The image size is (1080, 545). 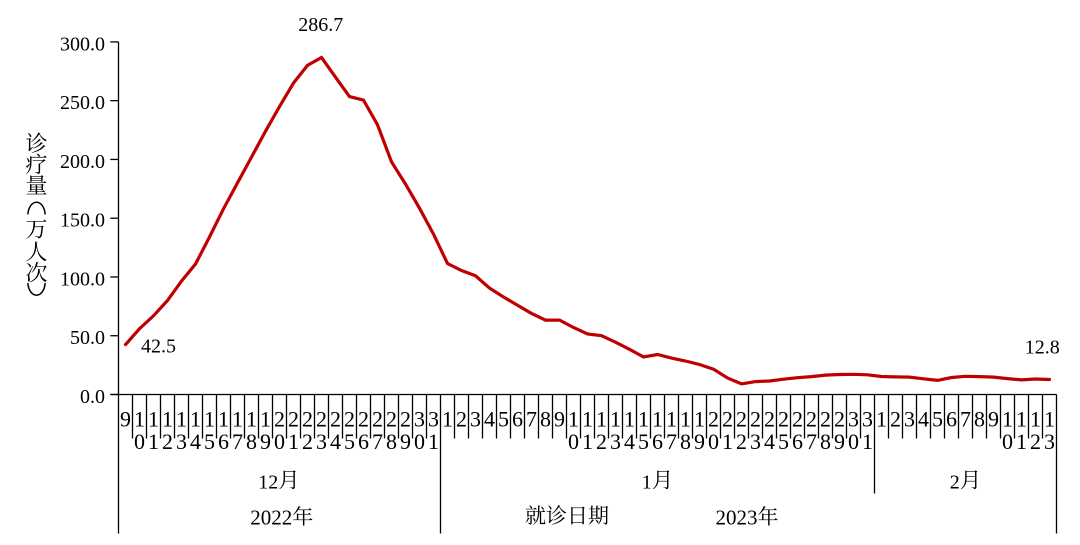 What do you see at coordinates (92, 397) in the screenshot?
I see `svg-text: 0.0` at bounding box center [92, 397].